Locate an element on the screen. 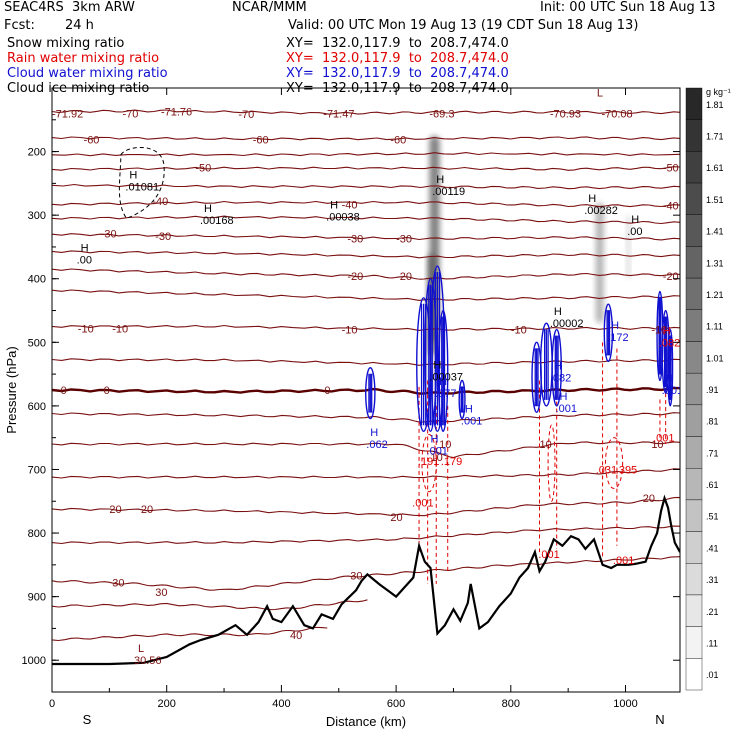  isotherm-label: -10 is located at coordinates (659, 331).